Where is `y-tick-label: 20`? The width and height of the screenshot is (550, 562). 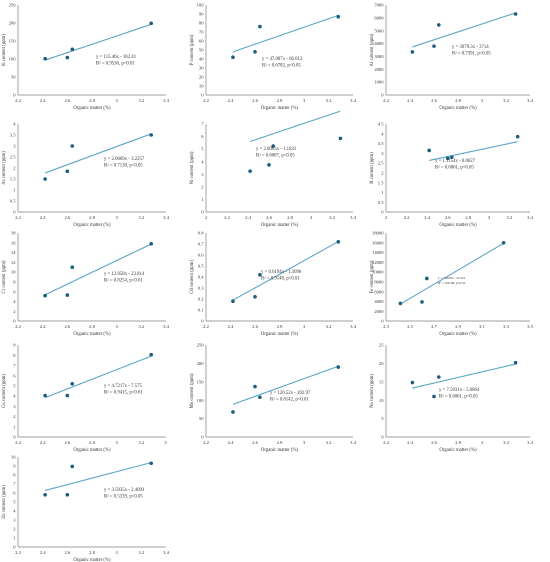 y-tick-label: 20 is located at coordinates (201, 77).